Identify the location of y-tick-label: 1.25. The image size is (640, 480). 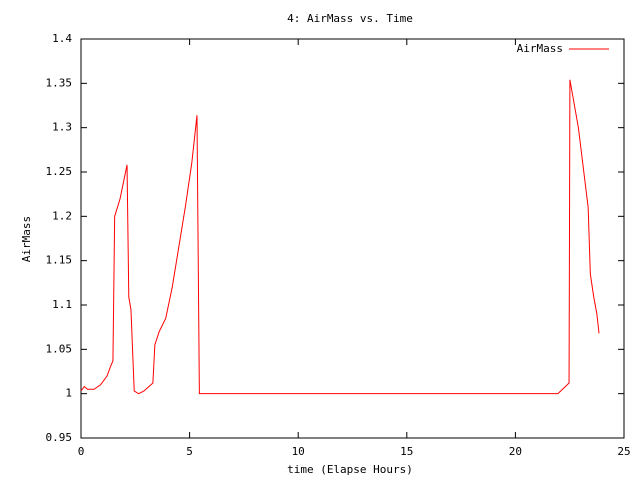
(59, 171).